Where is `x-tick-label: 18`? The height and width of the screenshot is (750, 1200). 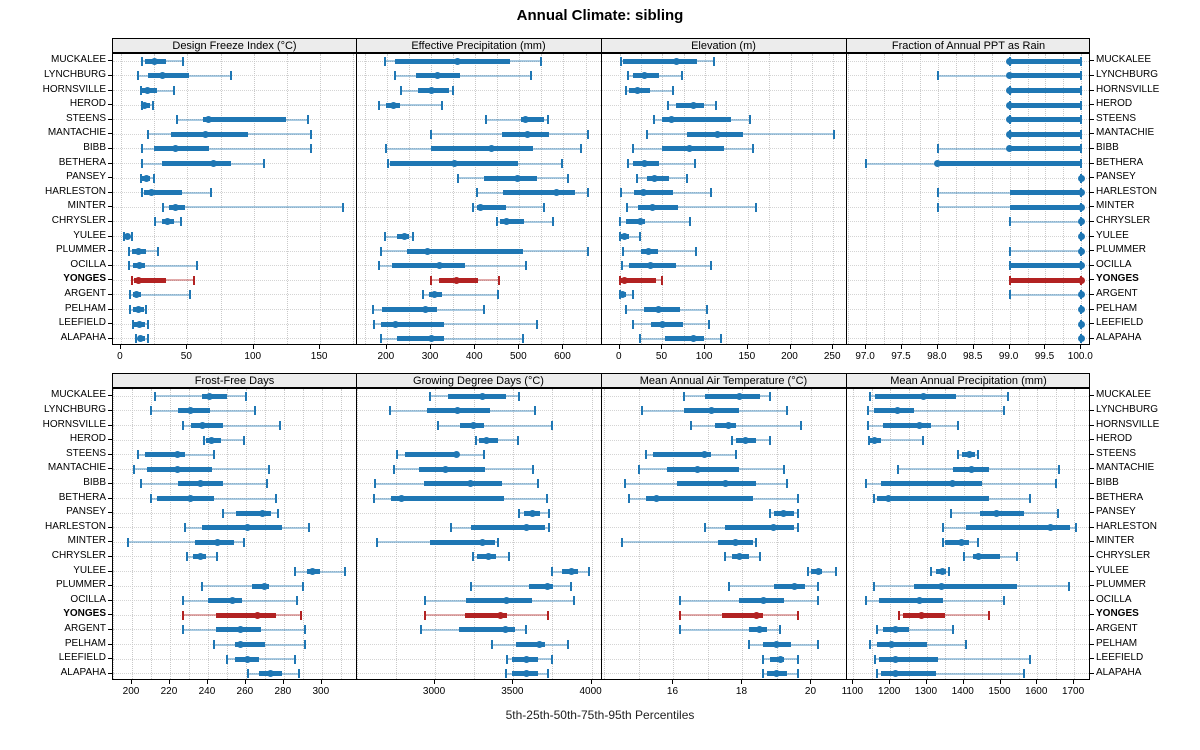
x-tick-label: 18 is located at coordinates (741, 691).